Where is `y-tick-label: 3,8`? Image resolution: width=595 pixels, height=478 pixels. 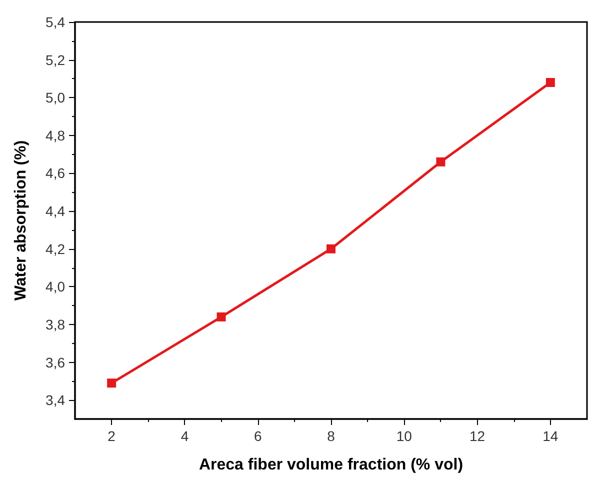 y-tick-label: 3,8 is located at coordinates (56, 324).